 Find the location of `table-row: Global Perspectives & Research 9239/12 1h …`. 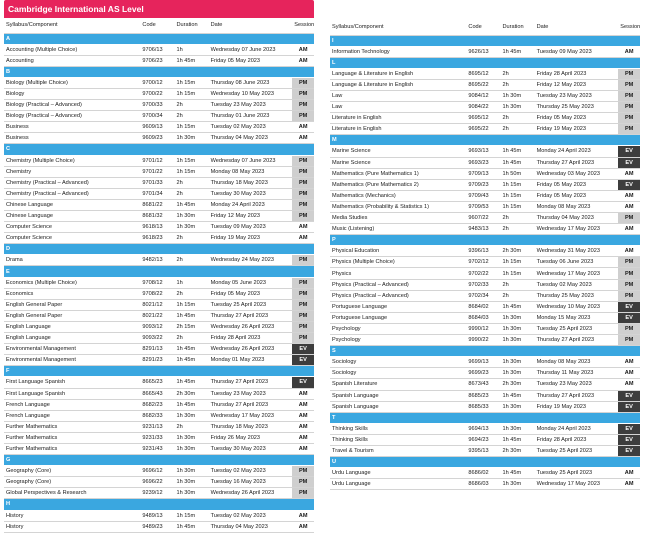

table-row: Global Perspectives & Research 9239/12 1h … is located at coordinates (159, 493).